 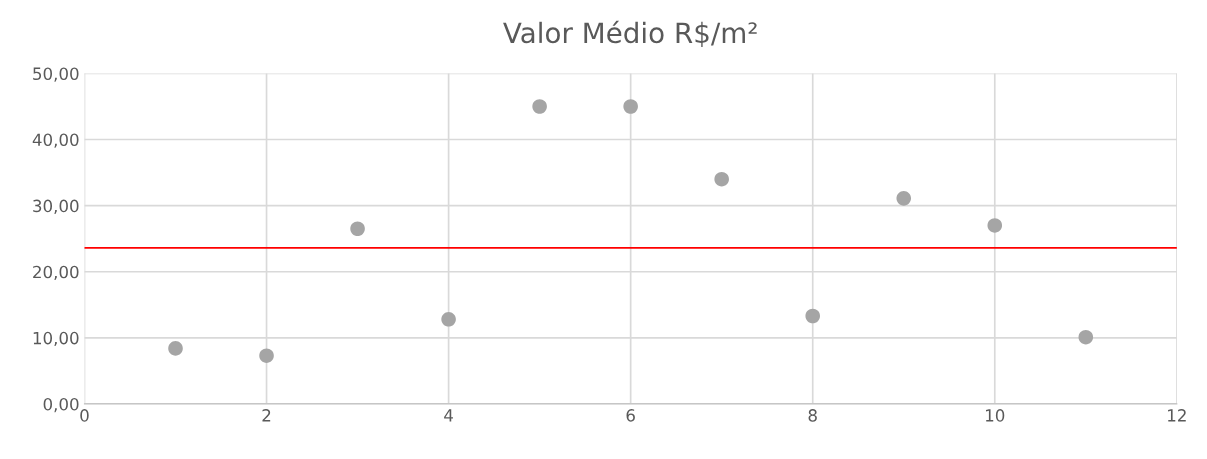 I want to click on y-tick-label: 0,00, so click(x=61, y=405).